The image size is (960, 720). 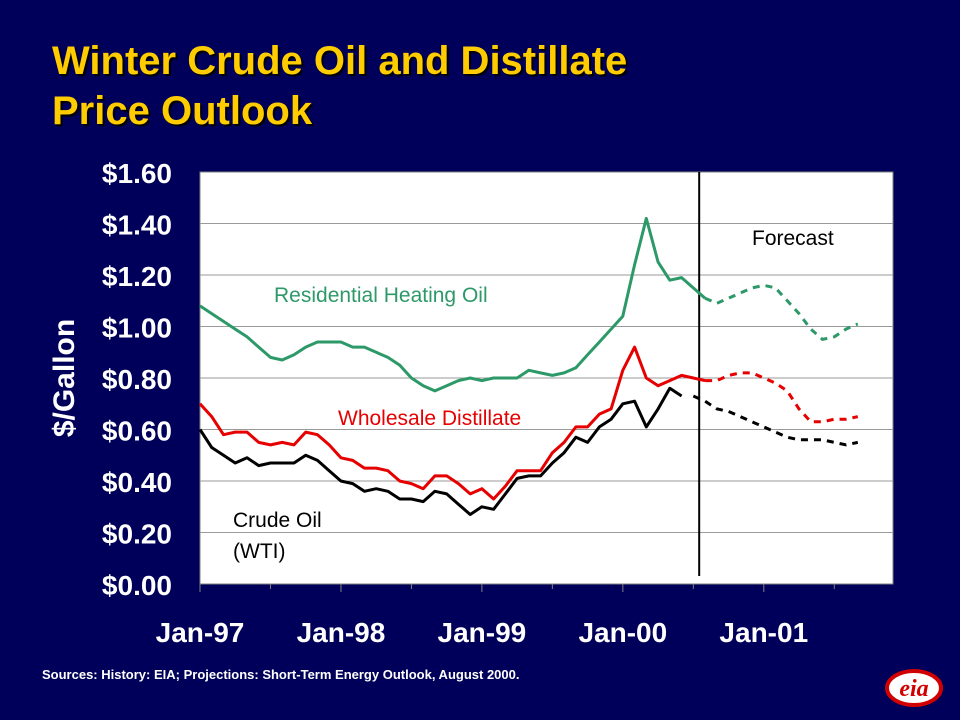 What do you see at coordinates (182, 111) in the screenshot?
I see `slide-title-line-2: Price Outlook` at bounding box center [182, 111].